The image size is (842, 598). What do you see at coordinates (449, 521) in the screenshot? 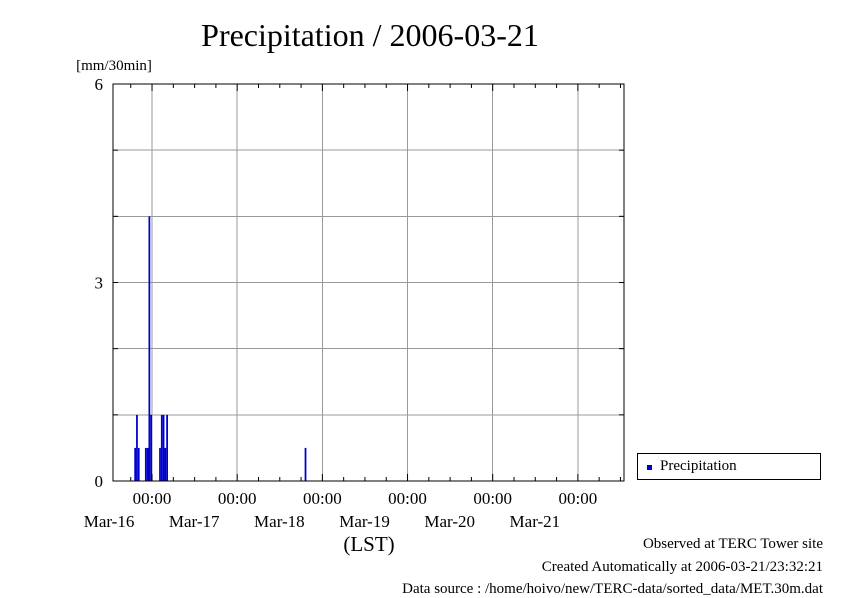
I see `x-tick-date-label: Mar-20` at bounding box center [449, 521].